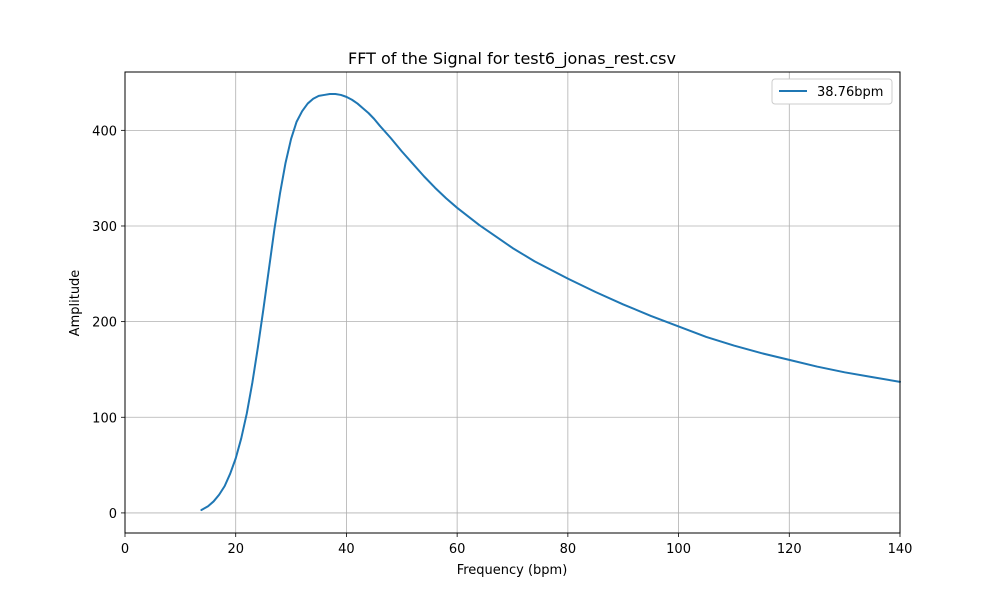 The height and width of the screenshot is (604, 1000). I want to click on x-tick-label: 60, so click(457, 549).